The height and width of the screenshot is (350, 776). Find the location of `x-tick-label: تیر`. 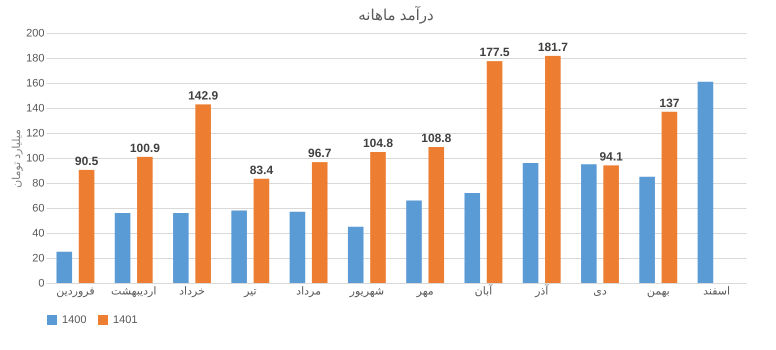

x-tick-label: تیر is located at coordinates (250, 292).